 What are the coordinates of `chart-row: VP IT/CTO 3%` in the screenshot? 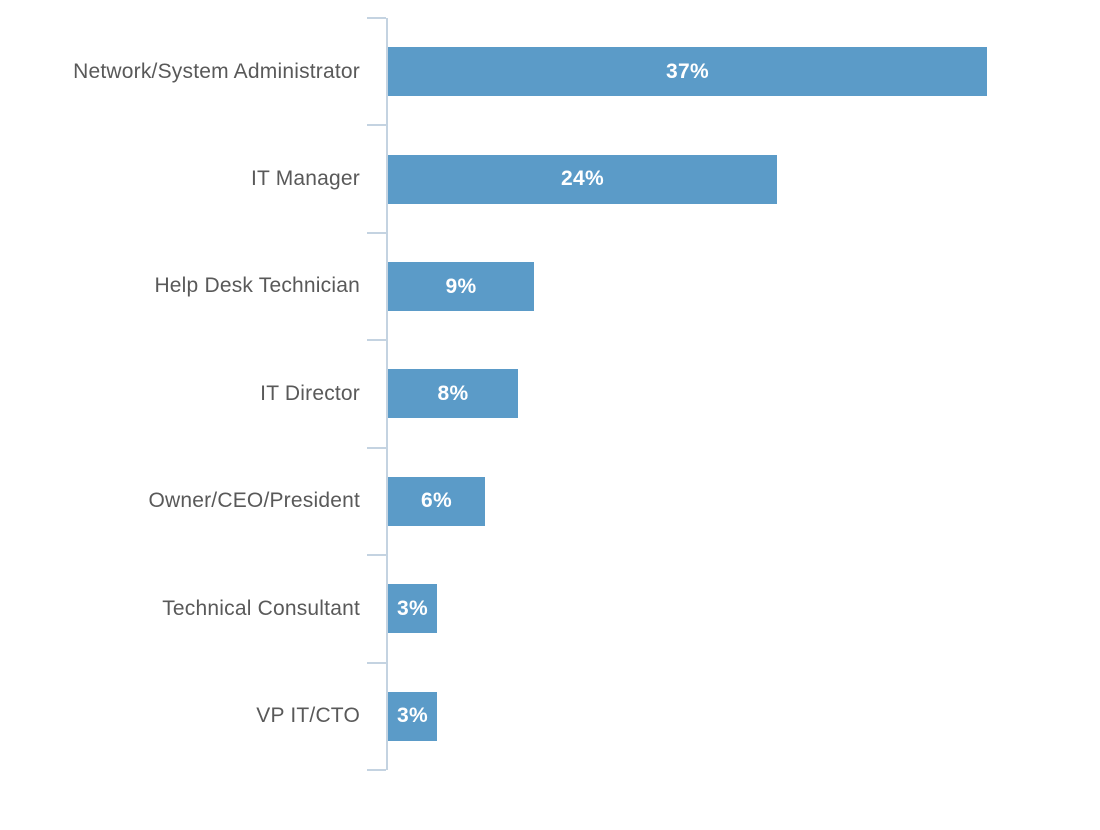 It's located at (550, 716).